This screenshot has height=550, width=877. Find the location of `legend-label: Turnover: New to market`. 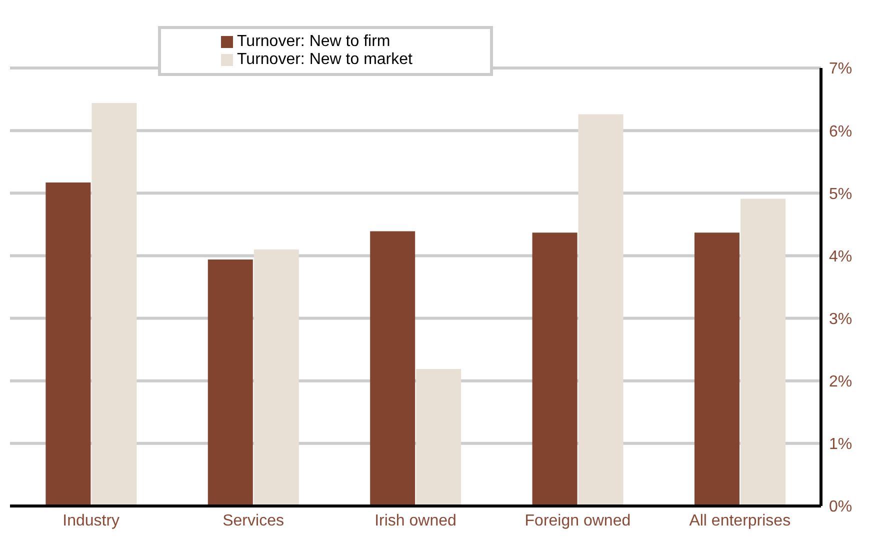

legend-label: Turnover: New to market is located at coordinates (324, 59).